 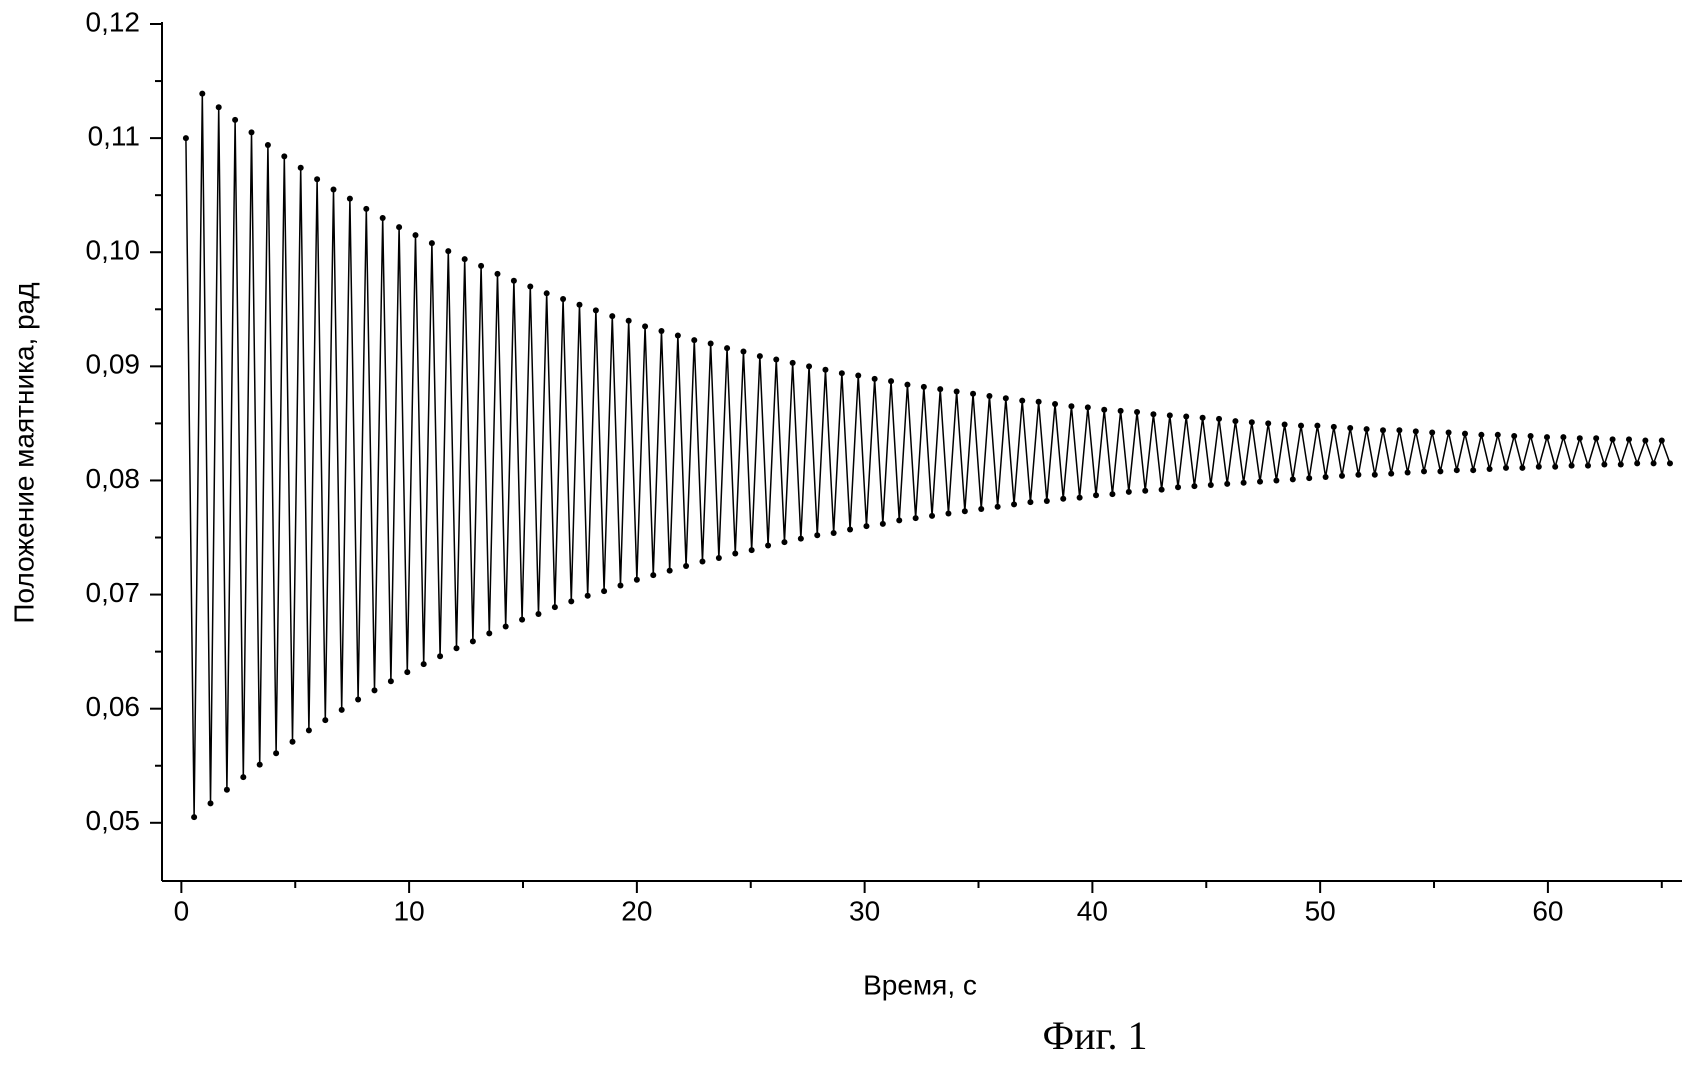 What do you see at coordinates (113, 250) in the screenshot?
I see `y-tick-label: 0,10` at bounding box center [113, 250].